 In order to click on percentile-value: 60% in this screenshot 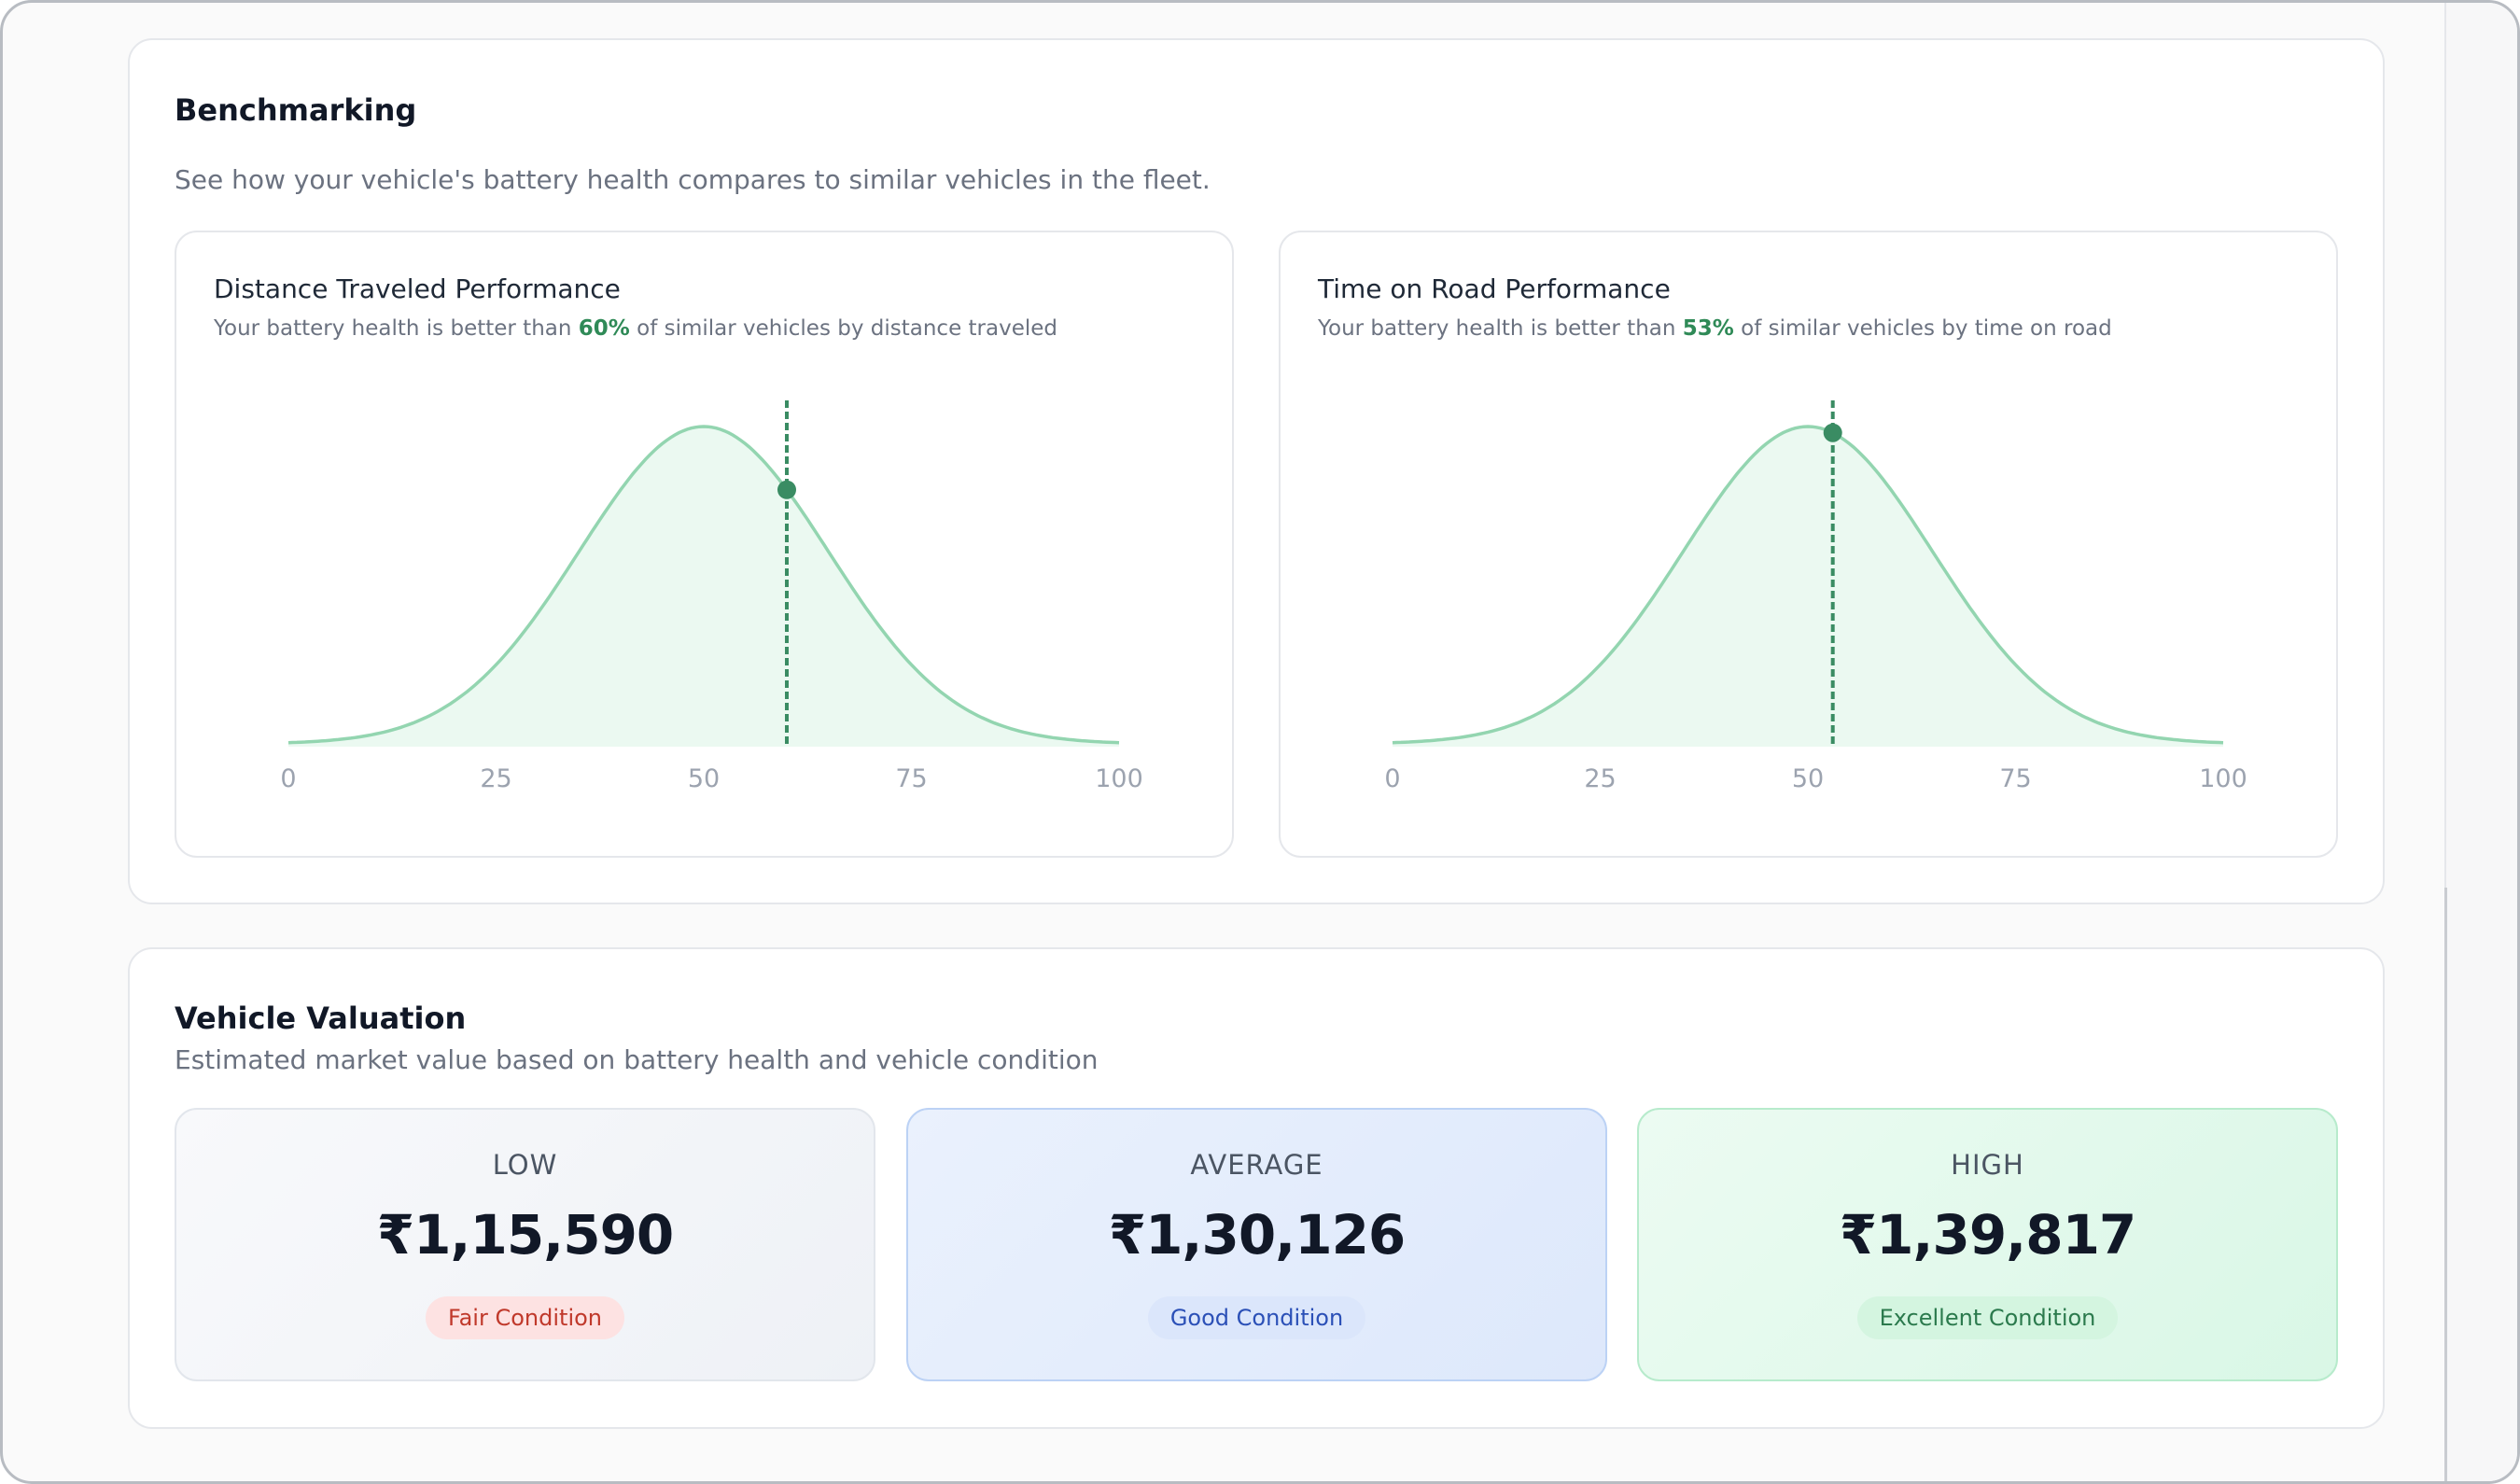, I will do `click(604, 328)`.